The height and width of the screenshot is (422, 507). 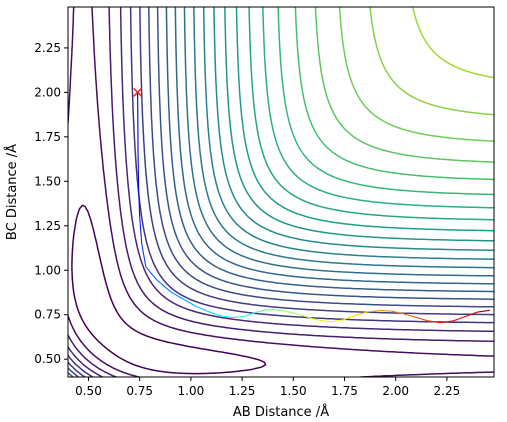 I want to click on y-axis-ticks: 0.50 0.75 1.00 1.25 1.50 1.75 2.00 2.25, so click(x=51, y=203).